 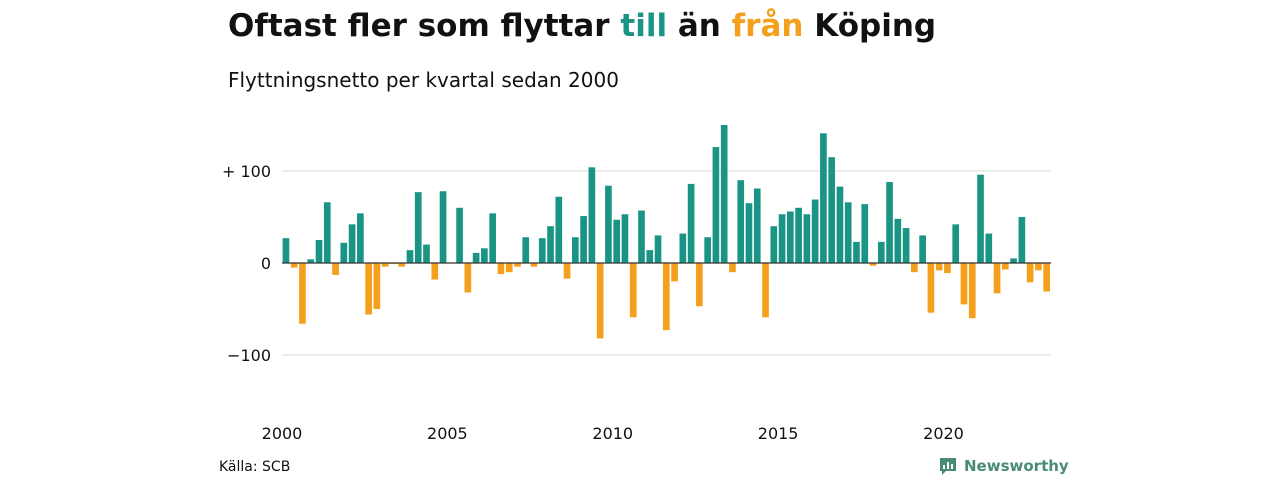 What do you see at coordinates (249, 355) in the screenshot?
I see `y-tick-label: −100` at bounding box center [249, 355].